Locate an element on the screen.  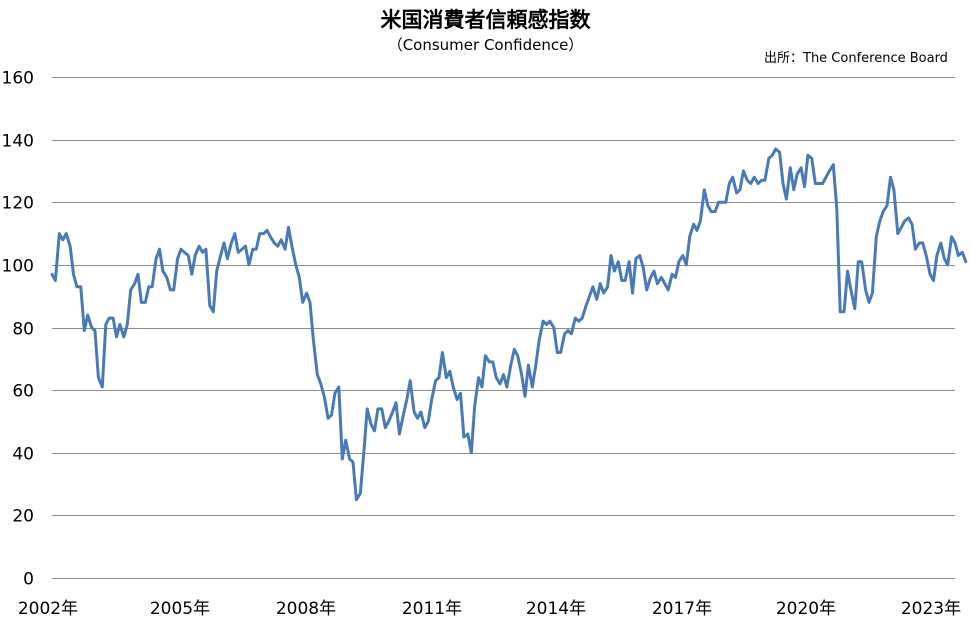
y-tick-label: 0 is located at coordinates (28, 580).